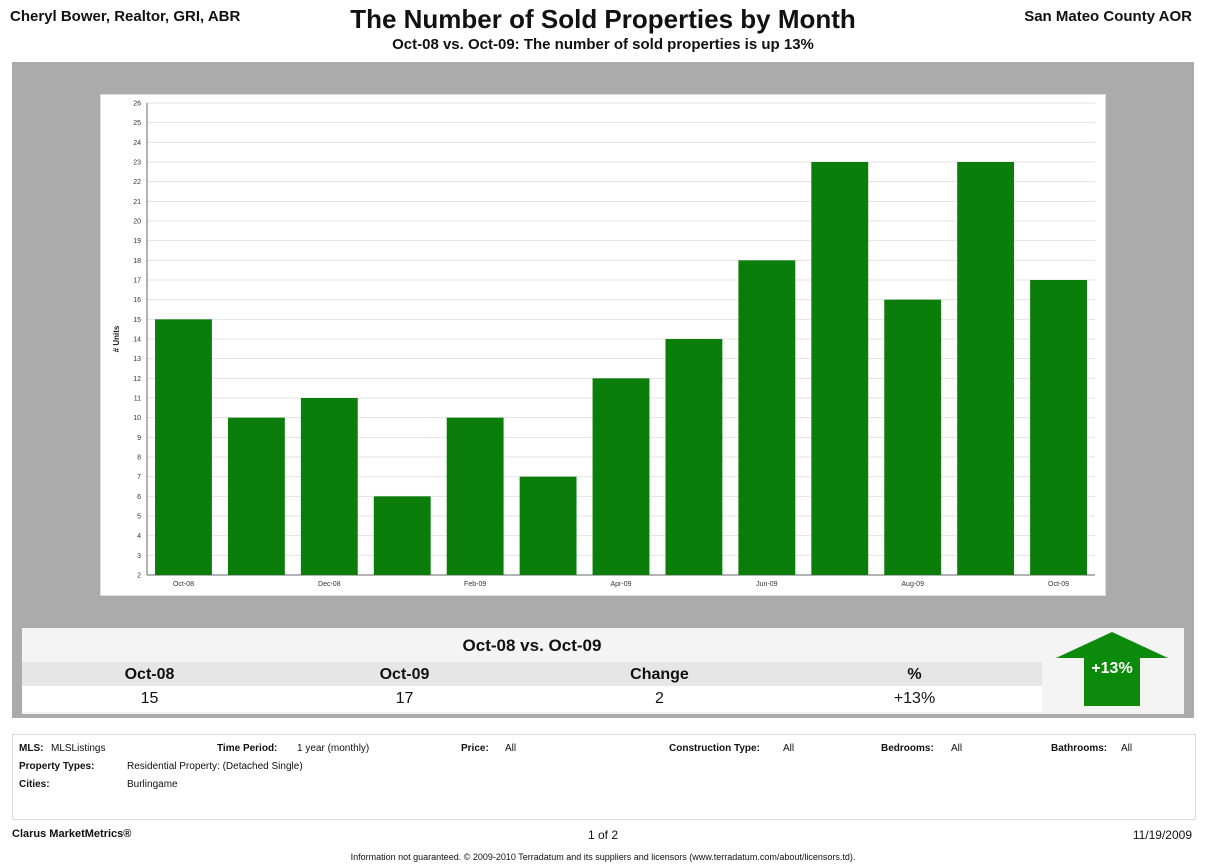  Describe the element at coordinates (72, 834) in the screenshot. I see `brand-name: Clarus MarketMetrics®` at that location.